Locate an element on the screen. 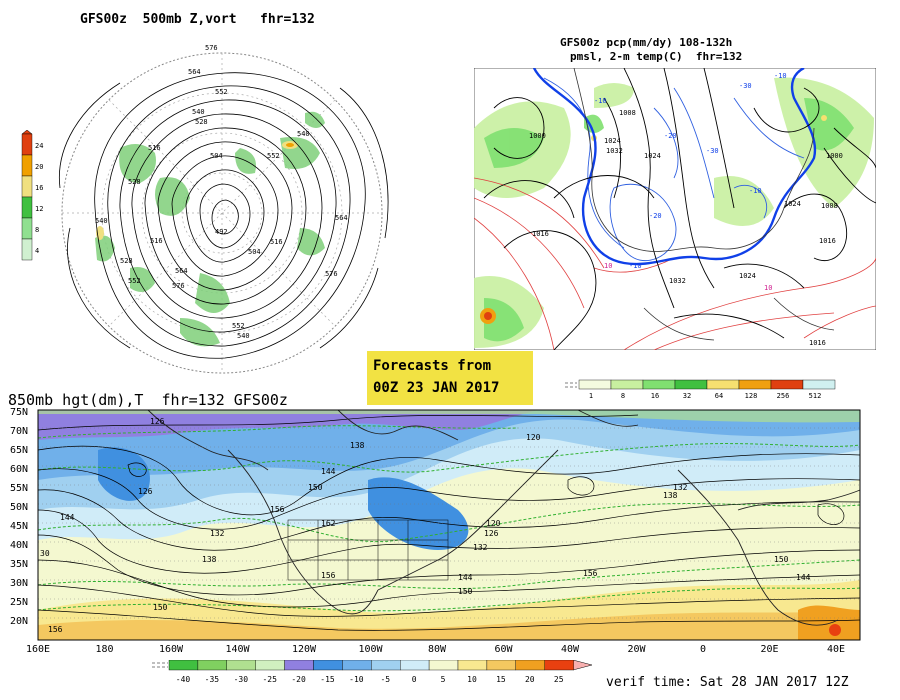 The image size is (900, 700). precip-colorbar: 1 8 16 32 64 128 256 512 is located at coordinates (700, 389).